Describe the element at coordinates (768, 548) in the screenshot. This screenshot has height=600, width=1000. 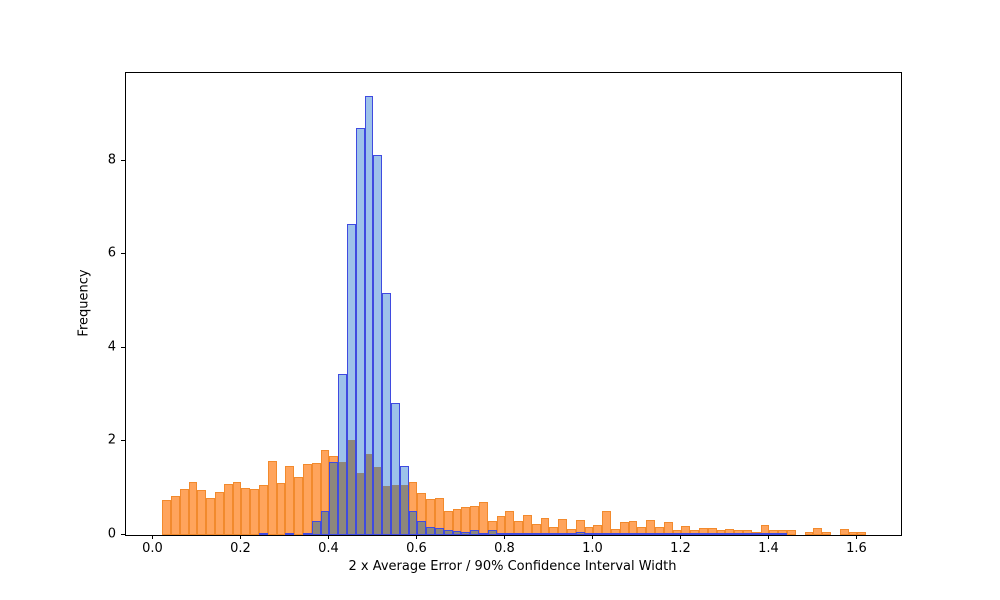
I see `x-tick-label: 1.4` at that location.